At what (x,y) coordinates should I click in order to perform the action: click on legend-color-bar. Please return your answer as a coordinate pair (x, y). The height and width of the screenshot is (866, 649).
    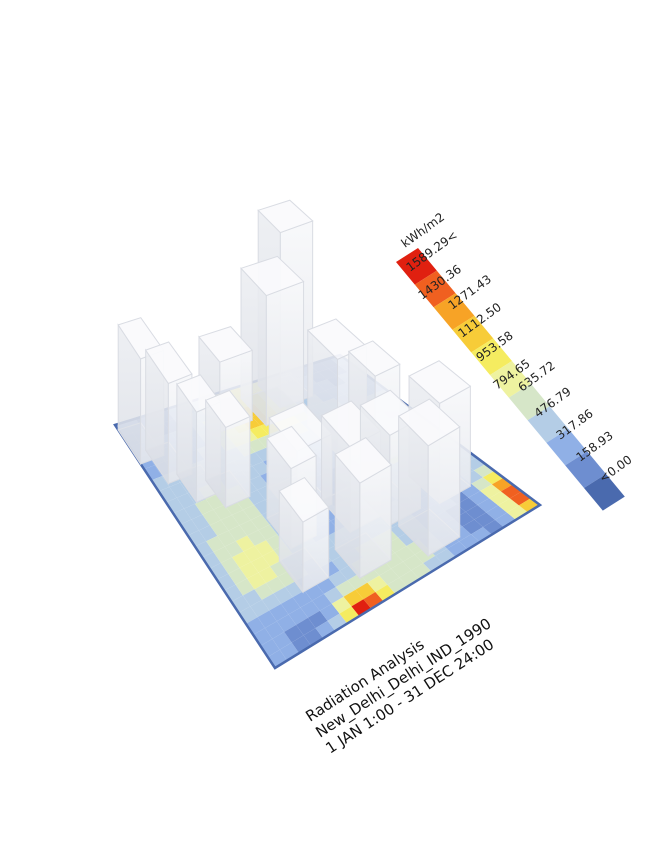
    Looking at the image, I should click on (510, 379).